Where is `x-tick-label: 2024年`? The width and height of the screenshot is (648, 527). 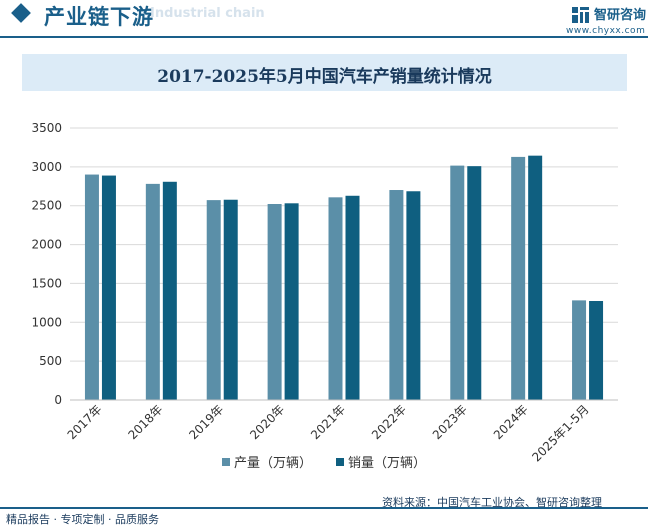 x-tick-label: 2024年 is located at coordinates (511, 422).